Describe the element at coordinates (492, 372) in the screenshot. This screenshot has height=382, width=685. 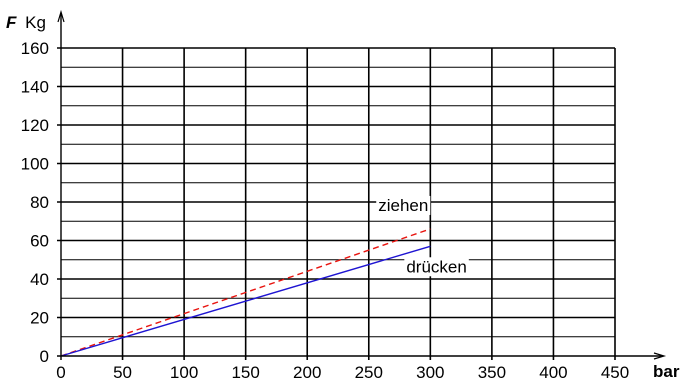
I see `x-tick-label: 350` at that location.